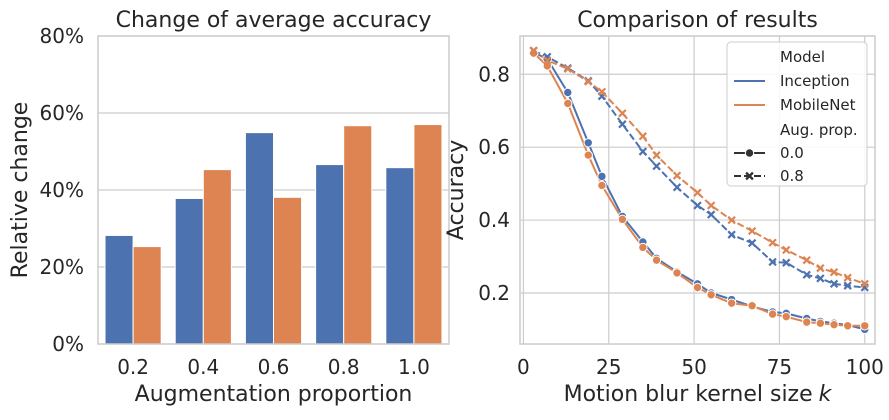  I want to click on bar-chart-xtick-label: 1.0, so click(414, 367).